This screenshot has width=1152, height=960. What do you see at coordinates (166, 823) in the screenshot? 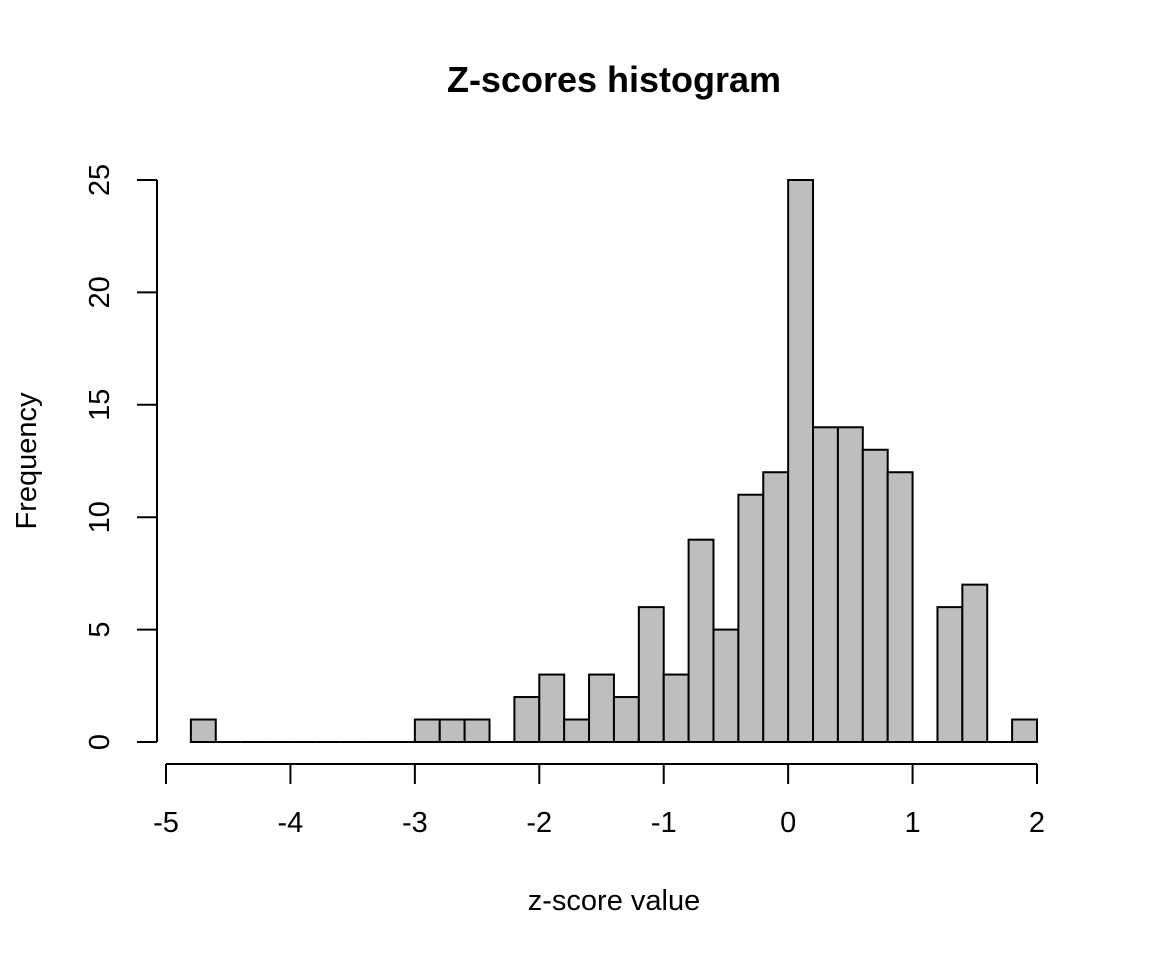
I see `x-tick-label-0: -5` at bounding box center [166, 823].